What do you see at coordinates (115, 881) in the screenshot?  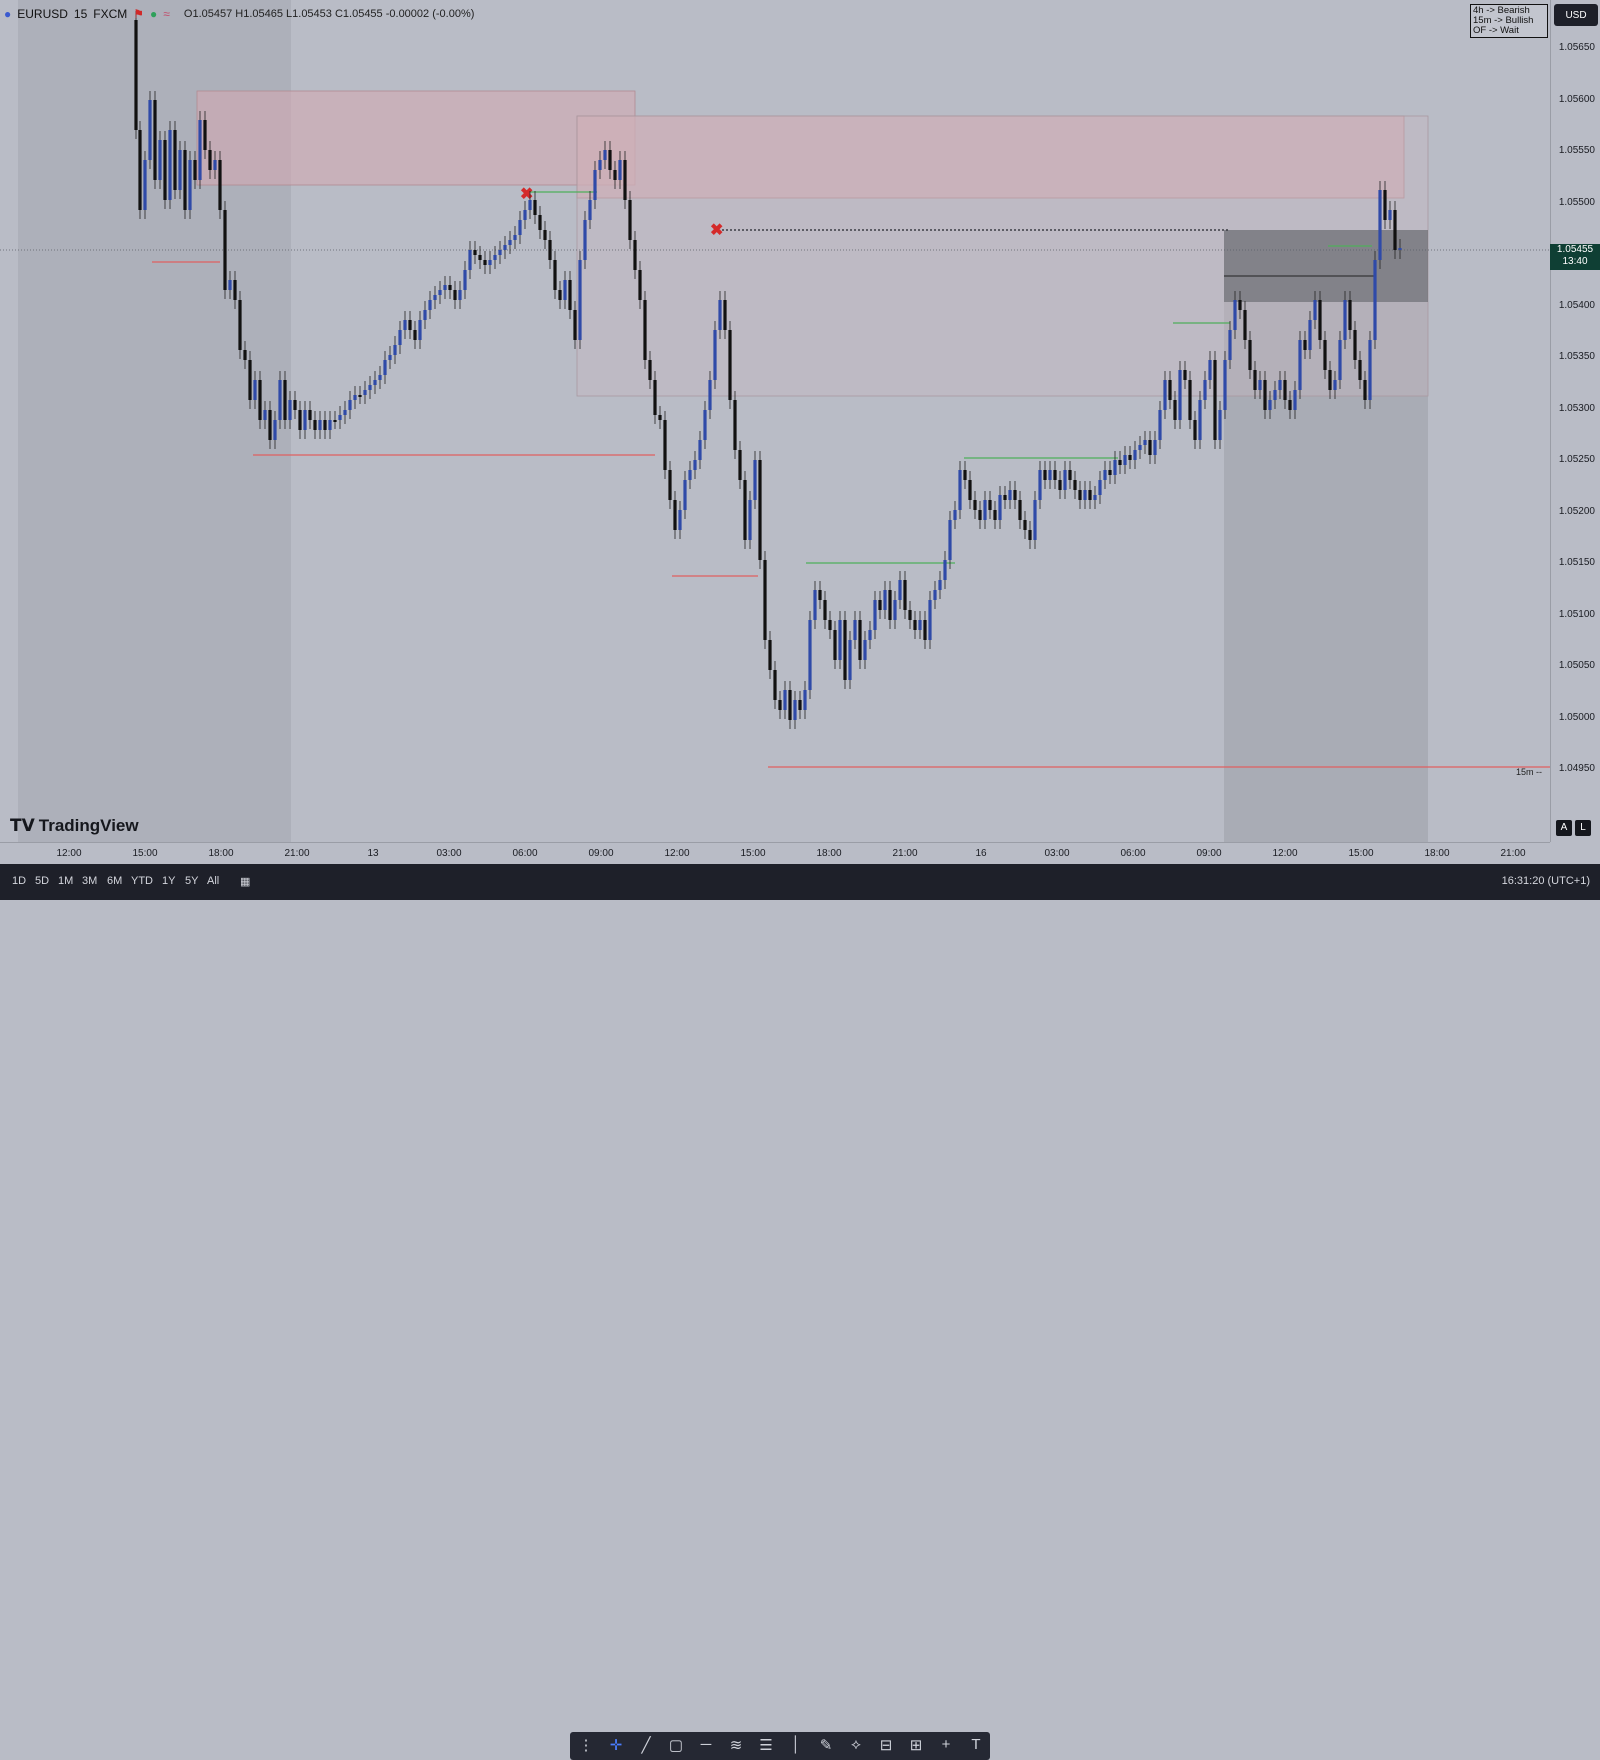 I see `timeframe-button: 6M` at bounding box center [115, 881].